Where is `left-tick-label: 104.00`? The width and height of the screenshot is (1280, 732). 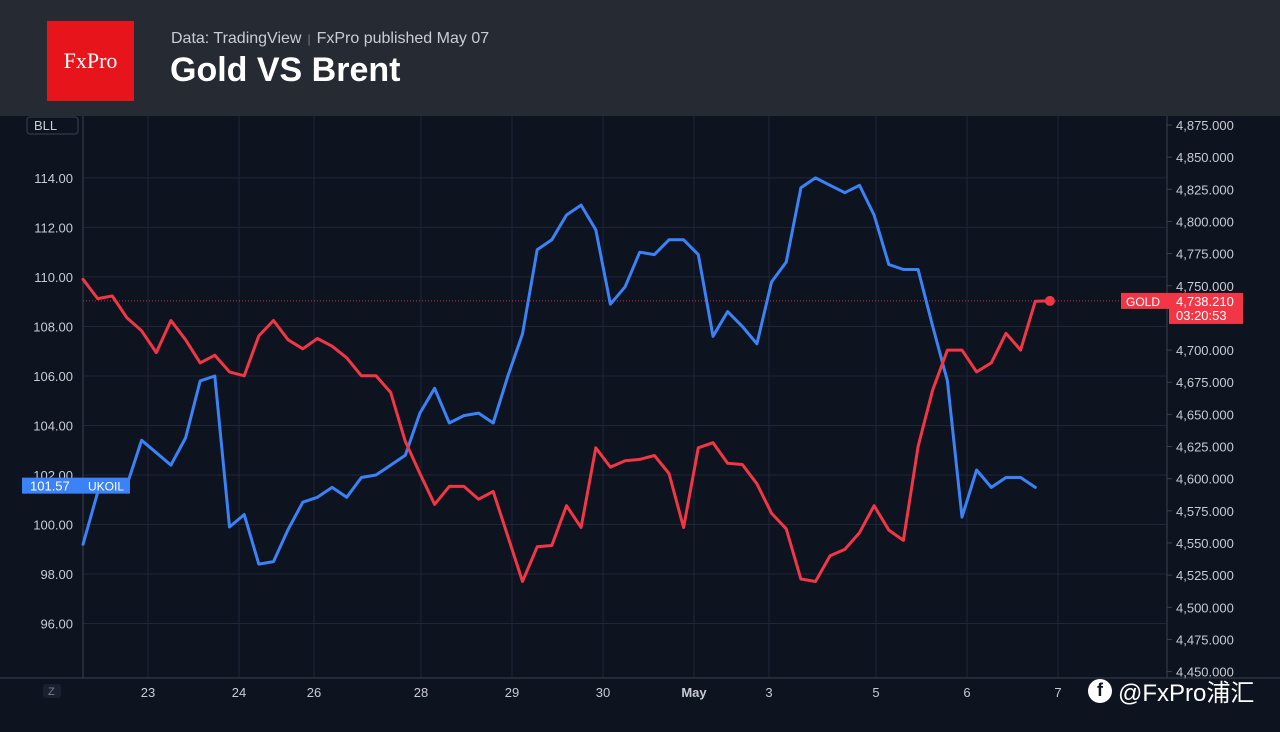
left-tick-label: 104.00 is located at coordinates (53, 425).